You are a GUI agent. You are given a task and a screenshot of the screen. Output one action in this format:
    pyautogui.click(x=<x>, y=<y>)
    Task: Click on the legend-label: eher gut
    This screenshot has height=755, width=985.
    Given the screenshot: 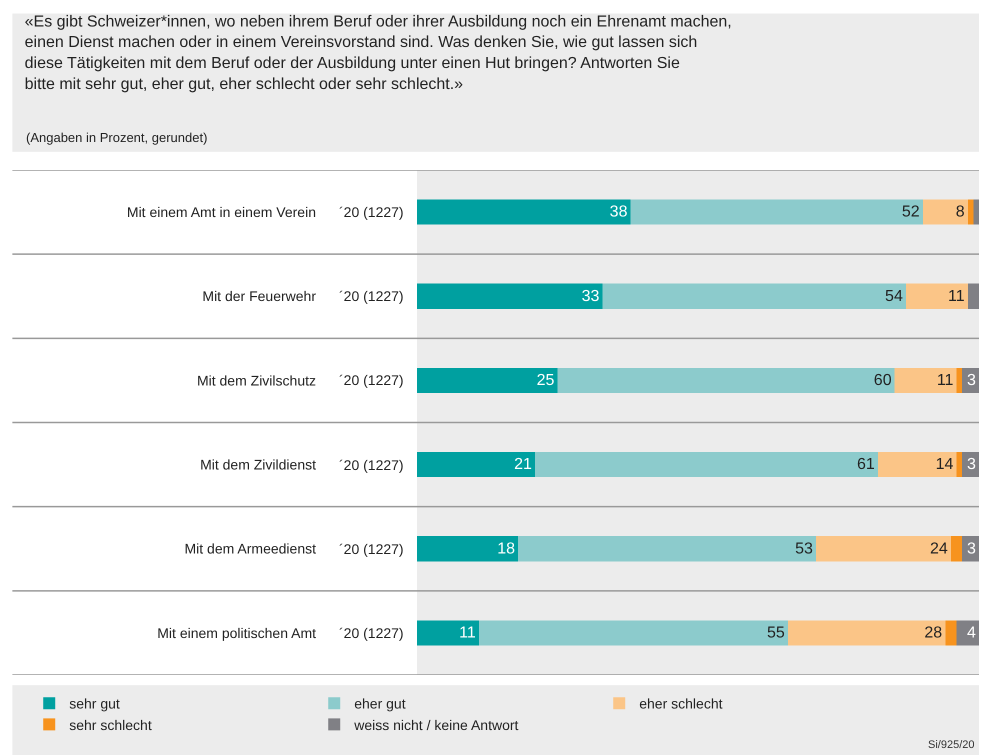 What is the action you would take?
    pyautogui.click(x=380, y=704)
    